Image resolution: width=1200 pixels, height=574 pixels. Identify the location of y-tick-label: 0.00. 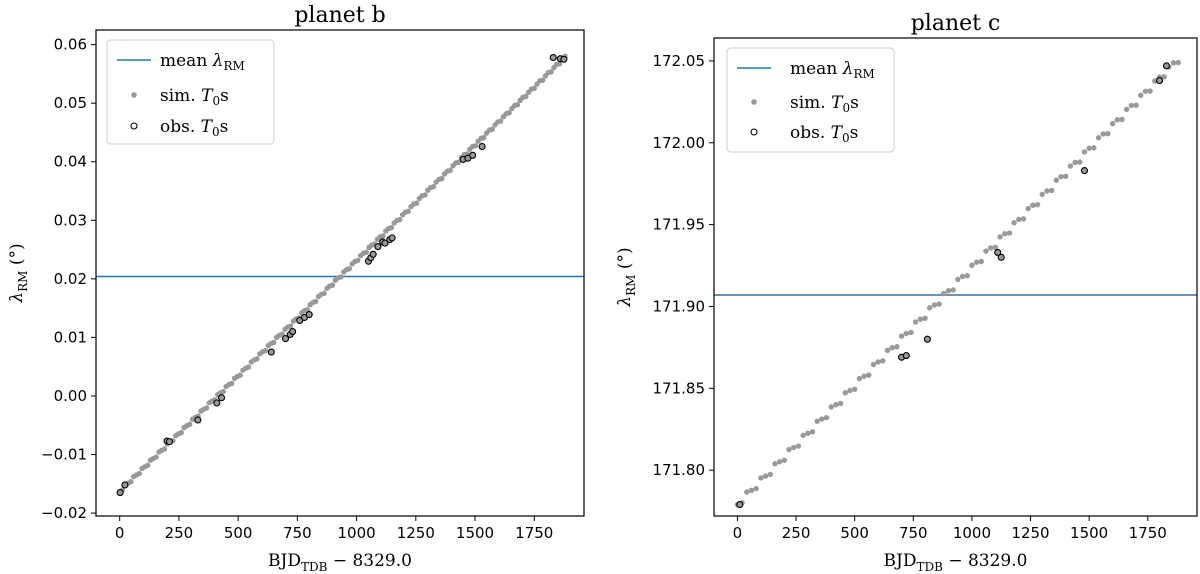
(70, 396).